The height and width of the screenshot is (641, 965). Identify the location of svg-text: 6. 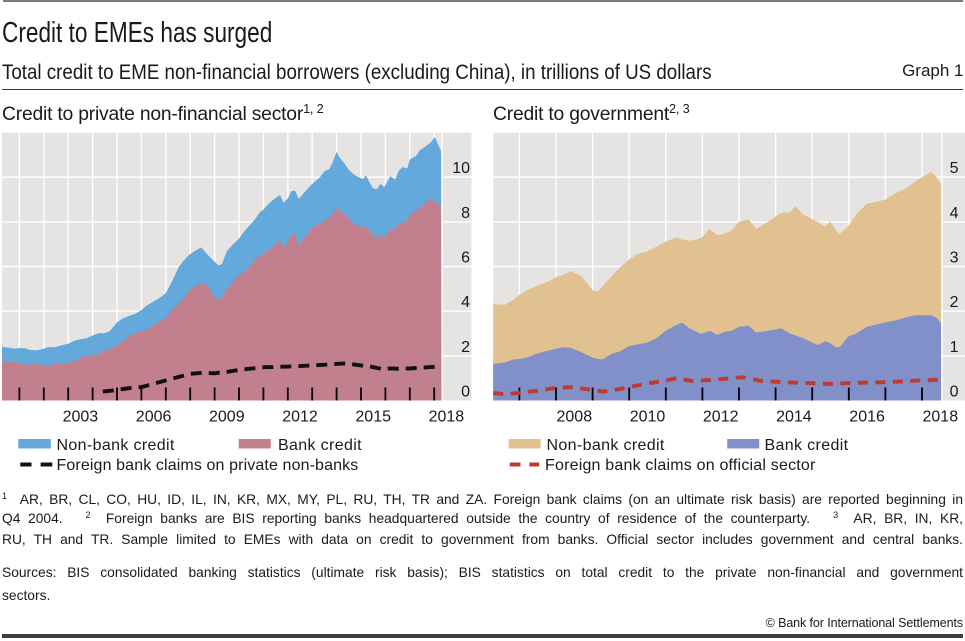
(465, 258).